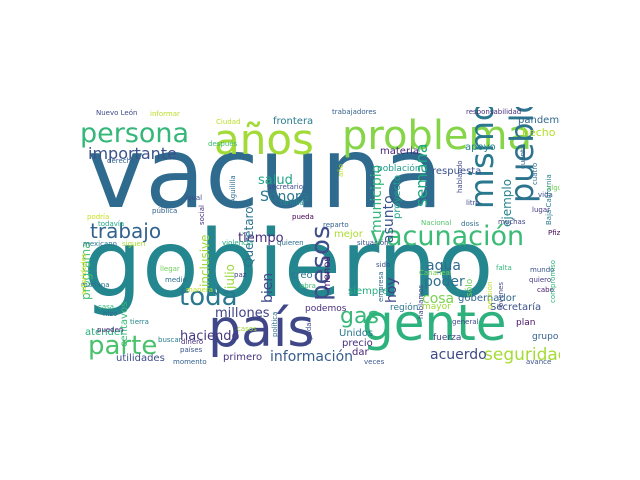 The height and width of the screenshot is (480, 640). I want to click on word: gobernador, so click(487, 298).